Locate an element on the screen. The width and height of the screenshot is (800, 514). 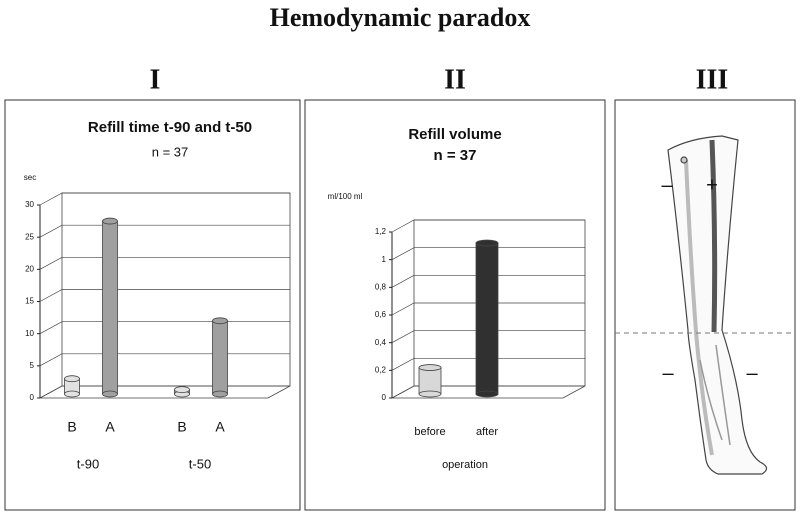
panel-label: III is located at coordinates (712, 79).